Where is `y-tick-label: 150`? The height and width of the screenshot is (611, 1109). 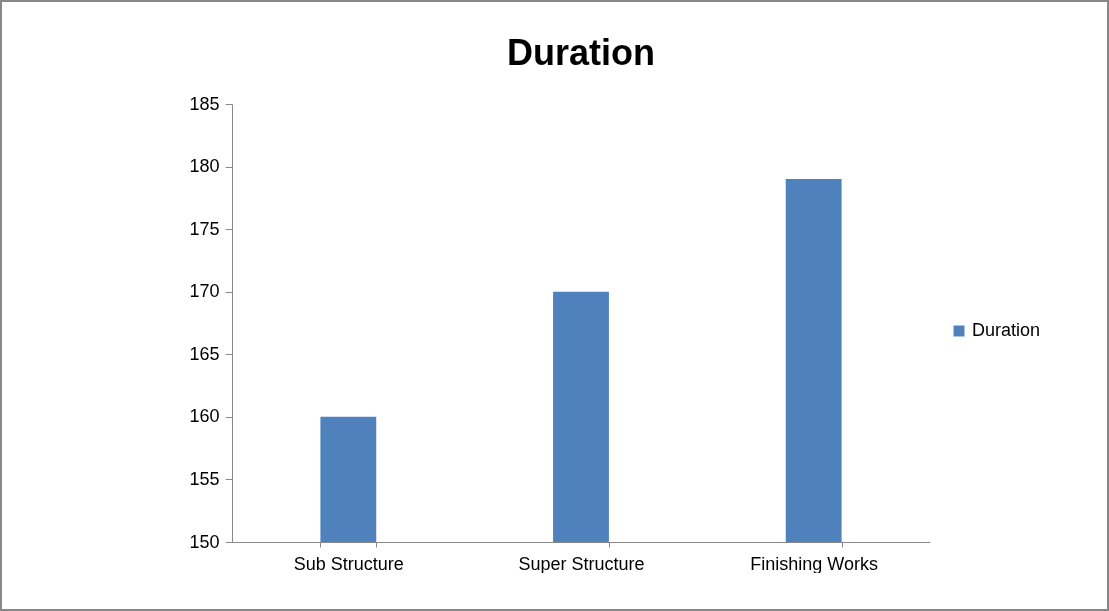 y-tick-label: 150 is located at coordinates (204, 541).